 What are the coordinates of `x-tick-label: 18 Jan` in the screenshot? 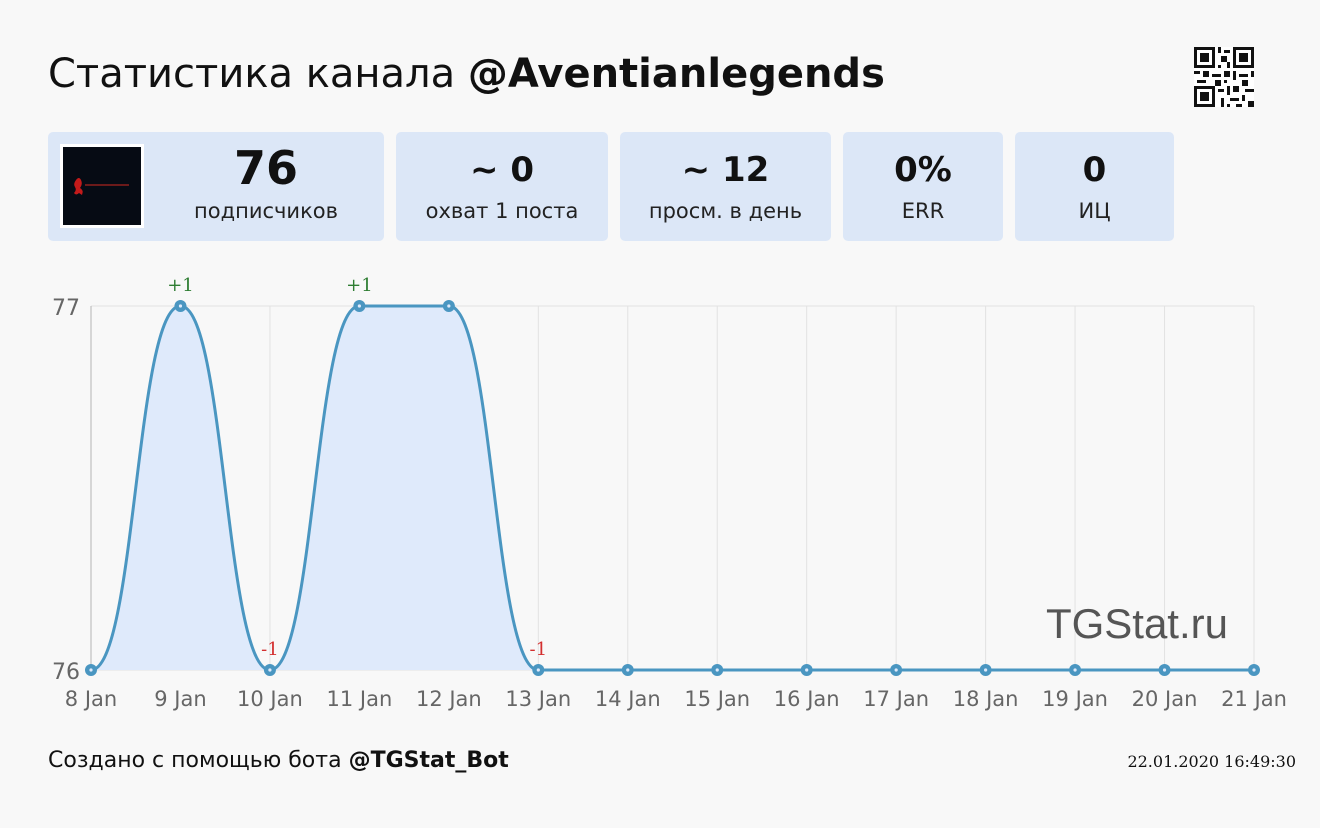 It's located at (986, 699).